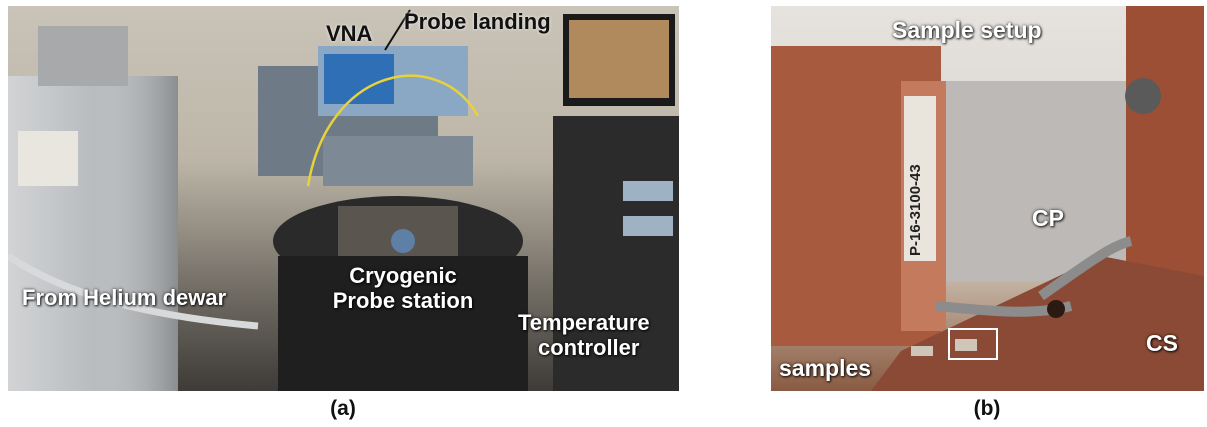 The height and width of the screenshot is (427, 1207). Describe the element at coordinates (403, 275) in the screenshot. I see `label-probe-station-line1: Cryogenic` at that location.